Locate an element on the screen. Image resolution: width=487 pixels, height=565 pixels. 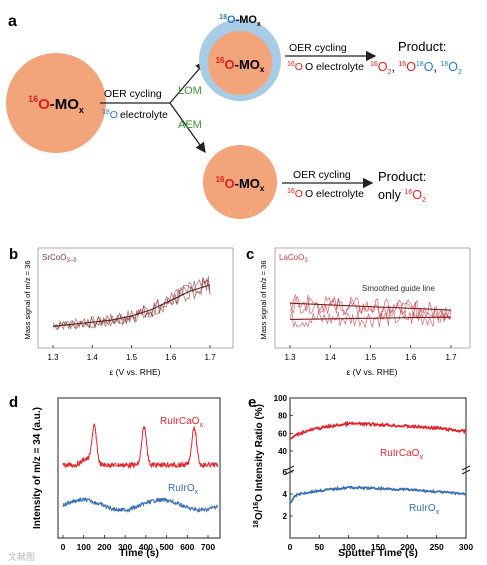
panel-c-frame is located at coordinates (372, 298).